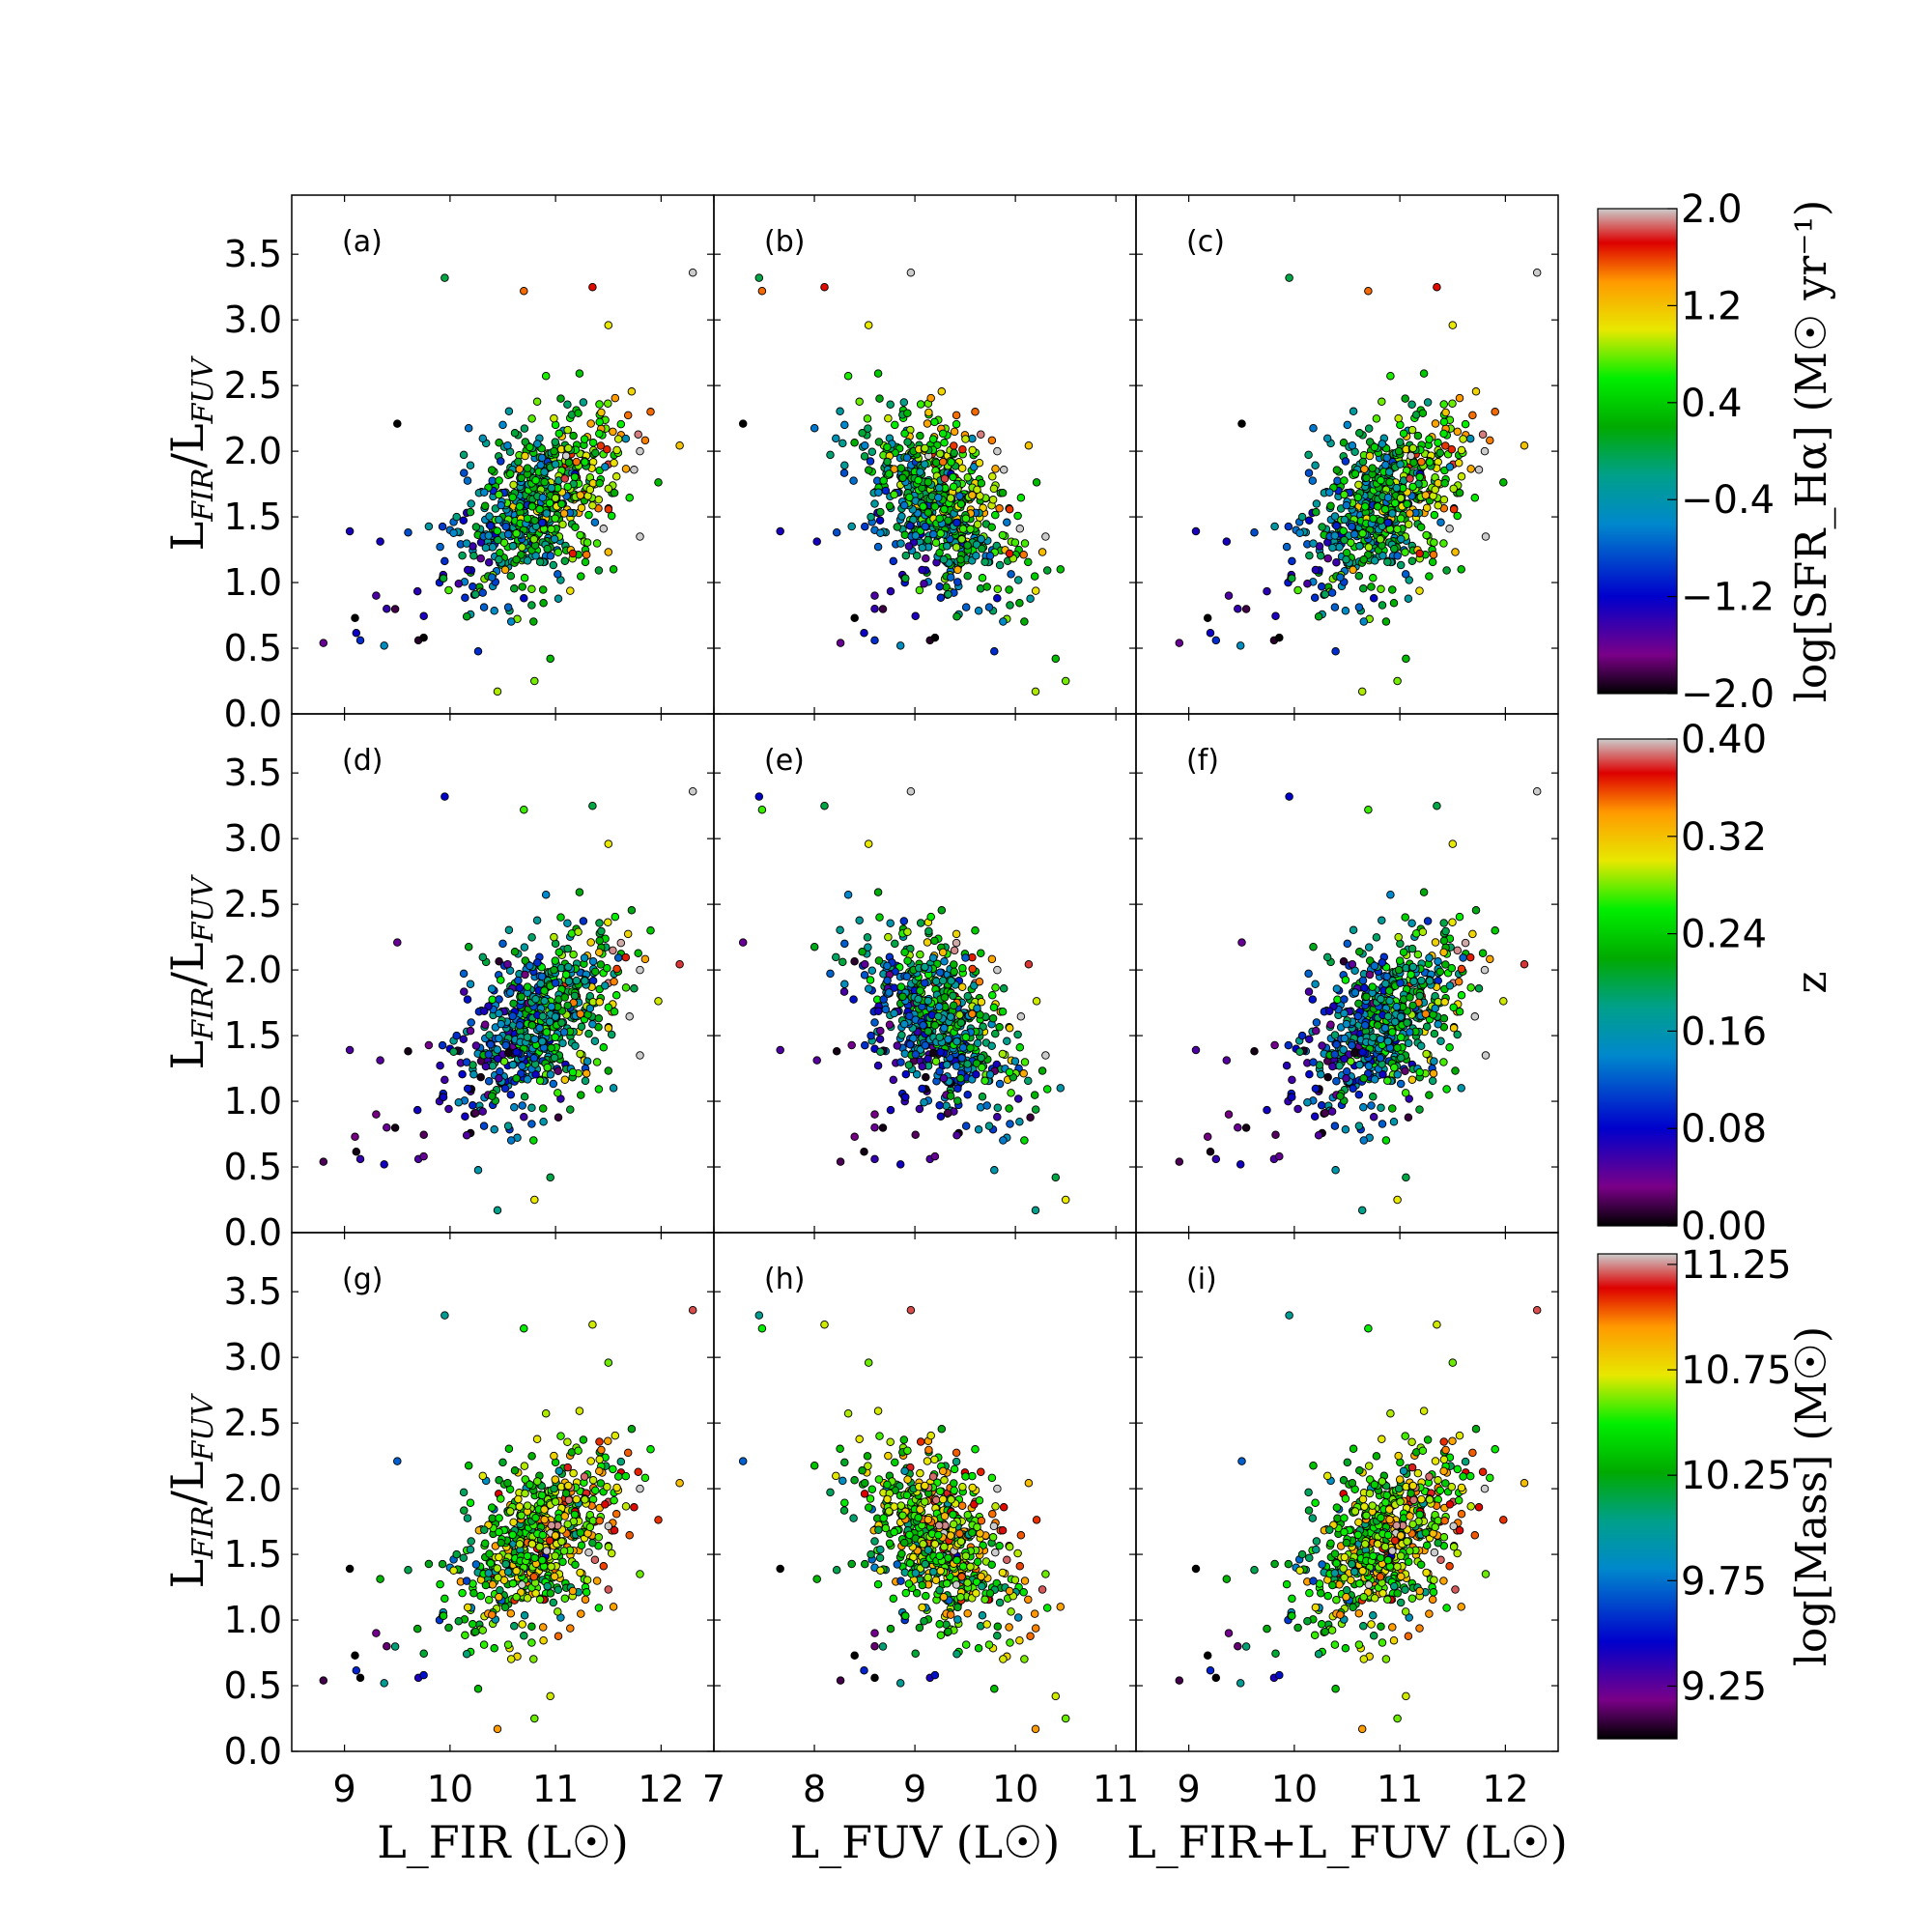  Describe the element at coordinates (1202, 761) in the screenshot. I see `panel-label: (f)` at that location.